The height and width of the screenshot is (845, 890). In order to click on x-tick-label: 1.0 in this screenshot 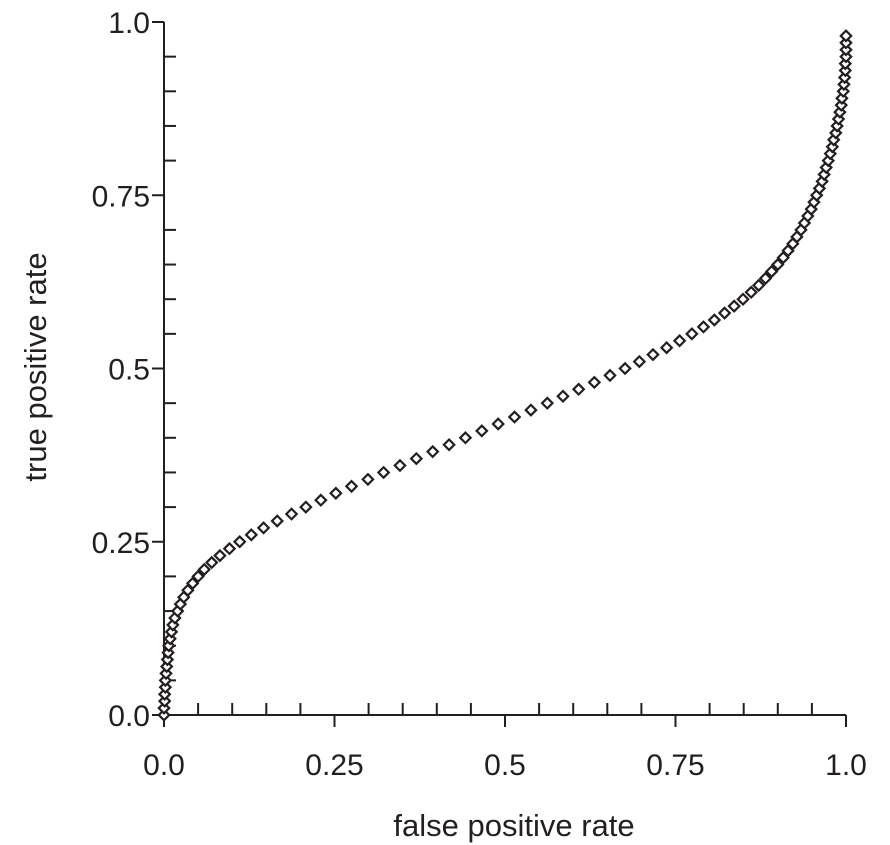, I will do `click(846, 765)`.